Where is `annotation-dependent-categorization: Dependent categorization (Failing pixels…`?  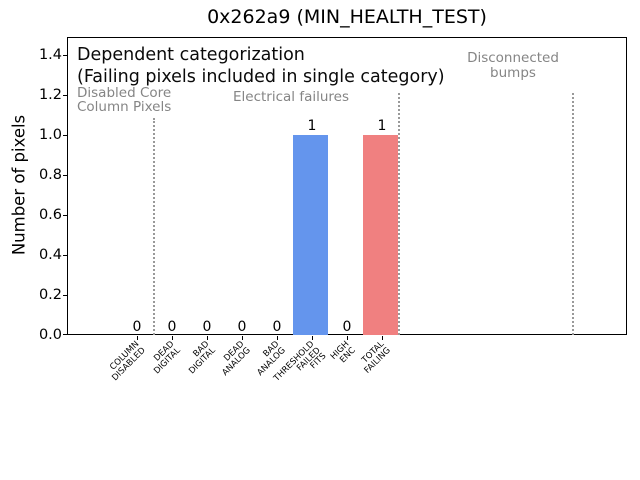 annotation-dependent-categorization: Dependent categorization (Failing pixels… is located at coordinates (261, 66).